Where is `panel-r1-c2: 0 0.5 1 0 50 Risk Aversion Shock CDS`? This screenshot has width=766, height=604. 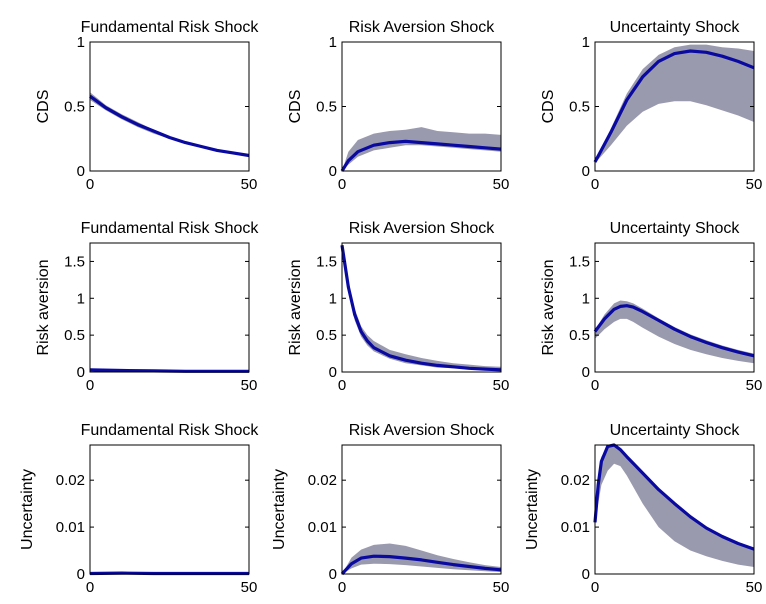 panel-r1-c2: 0 0.5 1 0 50 Risk Aversion Shock CDS is located at coordinates (398, 106).